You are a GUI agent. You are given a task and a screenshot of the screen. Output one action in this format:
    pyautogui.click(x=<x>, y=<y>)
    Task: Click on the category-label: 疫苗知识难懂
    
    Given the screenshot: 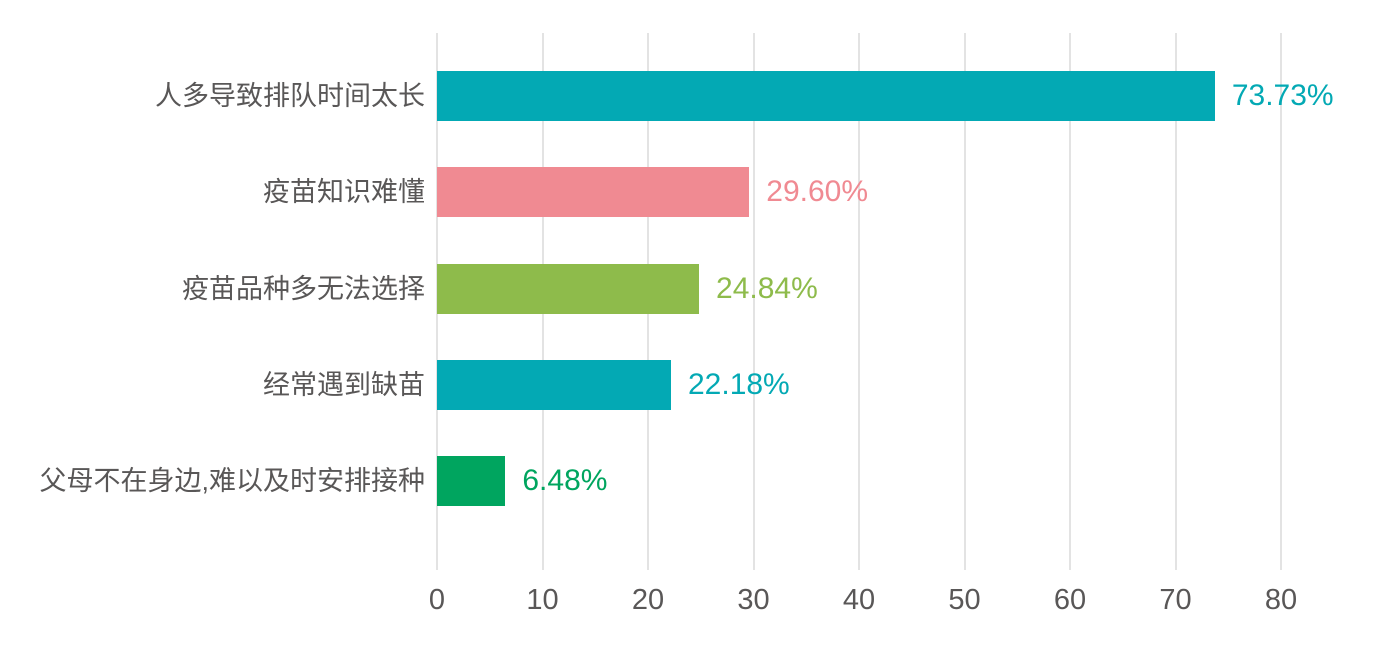 What is the action you would take?
    pyautogui.click(x=344, y=192)
    